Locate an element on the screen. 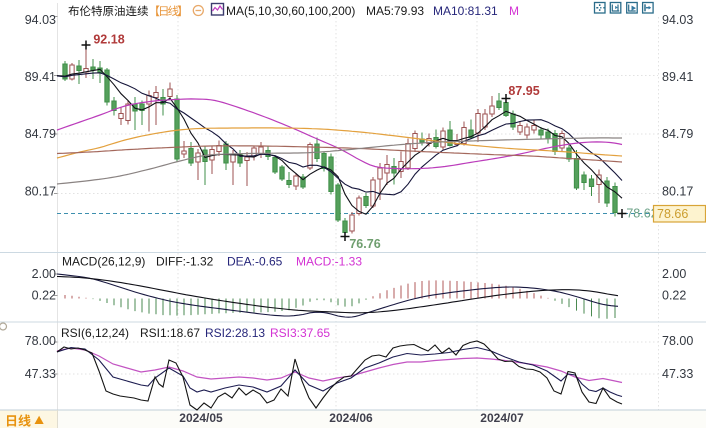  svg-text: 76.76 is located at coordinates (364, 244).